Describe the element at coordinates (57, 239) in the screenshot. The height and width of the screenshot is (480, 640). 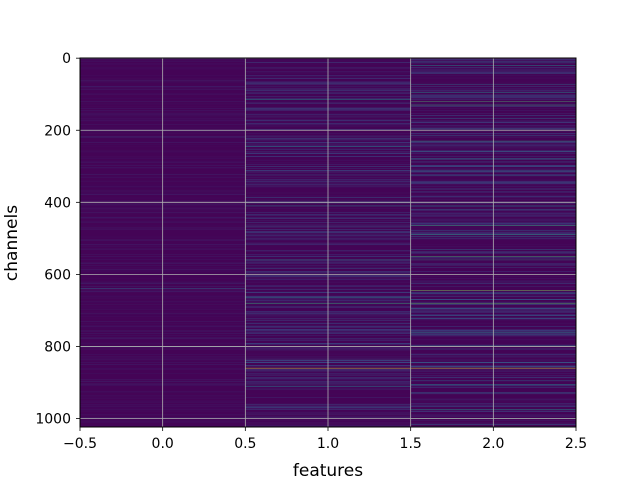
I see `y-axis-ticks: 0 200 400 600 800 1000` at that location.